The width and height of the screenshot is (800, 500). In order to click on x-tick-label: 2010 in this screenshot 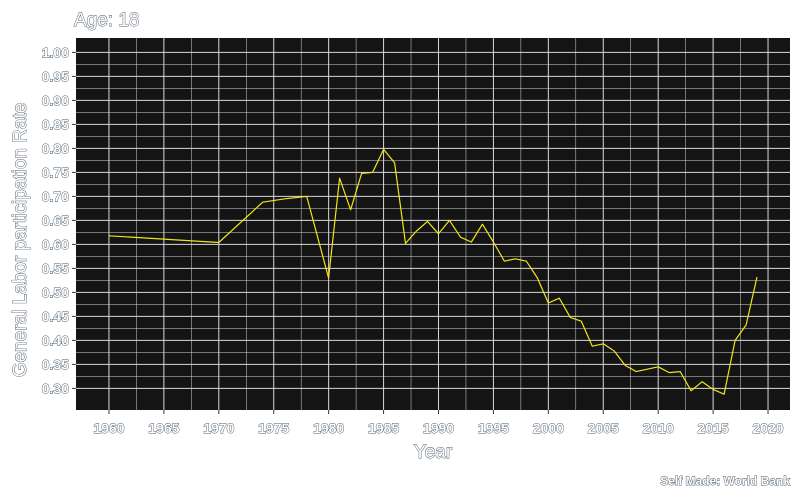, I will do `click(658, 428)`.